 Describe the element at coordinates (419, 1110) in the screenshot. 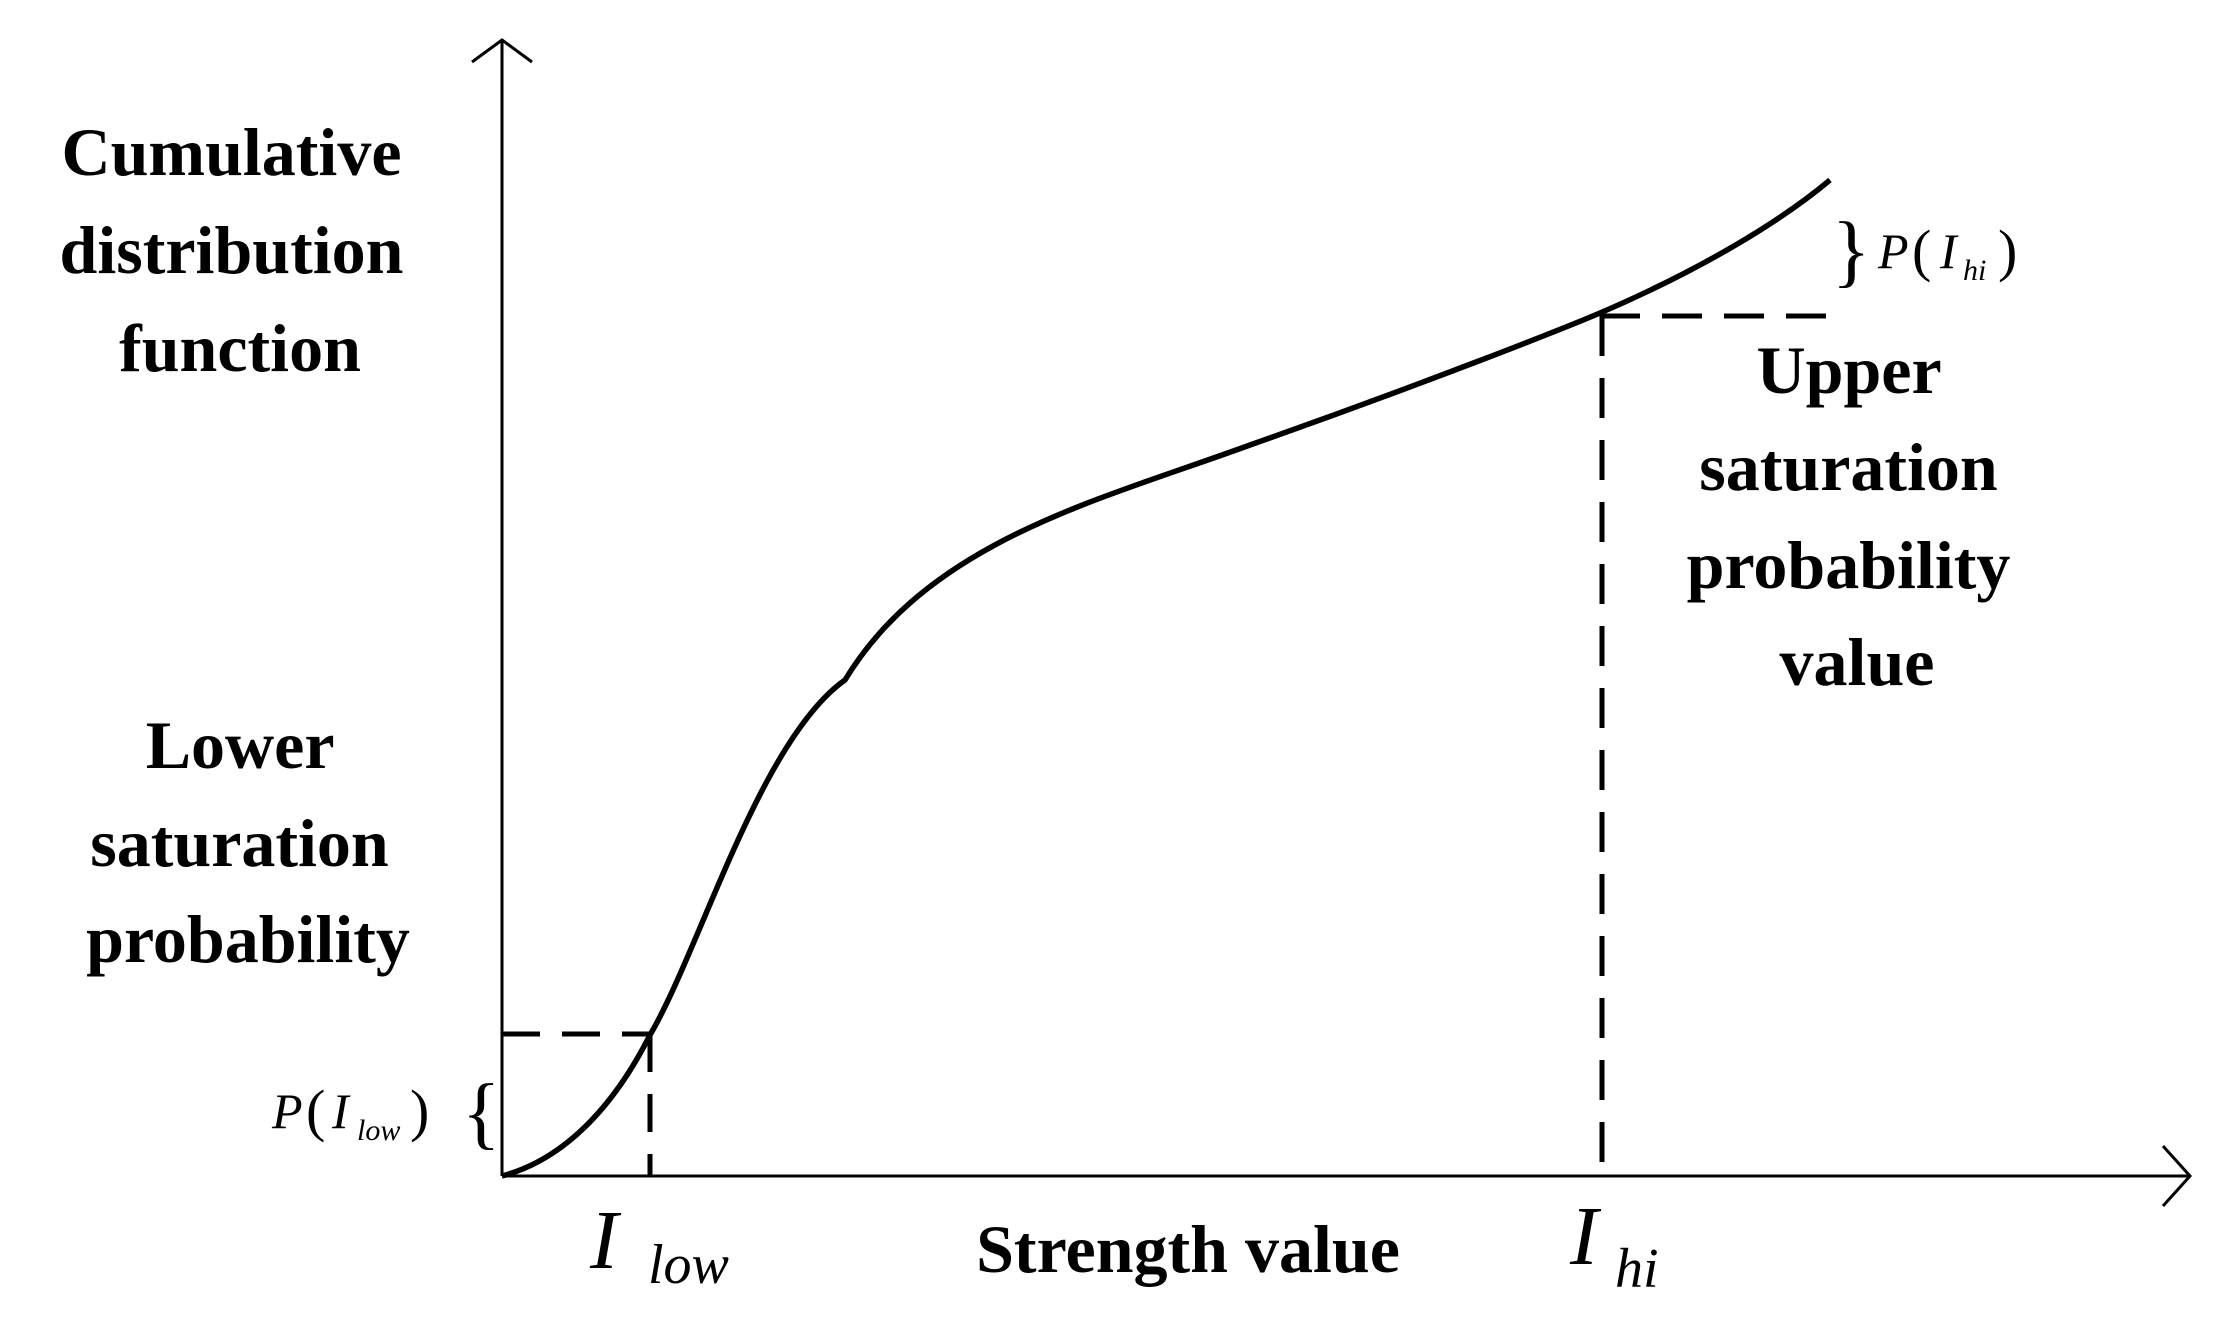

I see `p-low-close: )` at that location.